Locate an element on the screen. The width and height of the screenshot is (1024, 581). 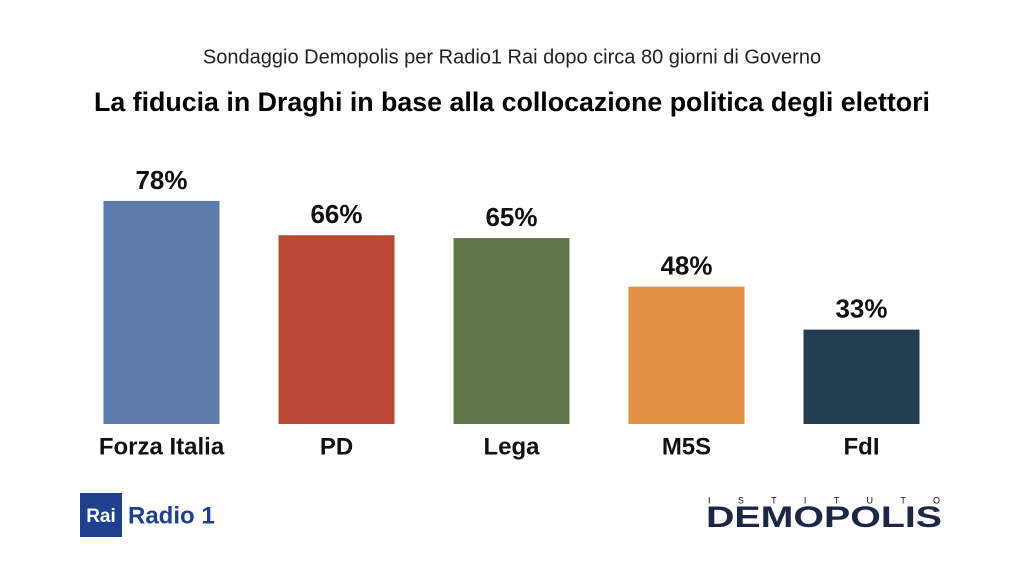
rai-logo: Rai is located at coordinates (101, 516).